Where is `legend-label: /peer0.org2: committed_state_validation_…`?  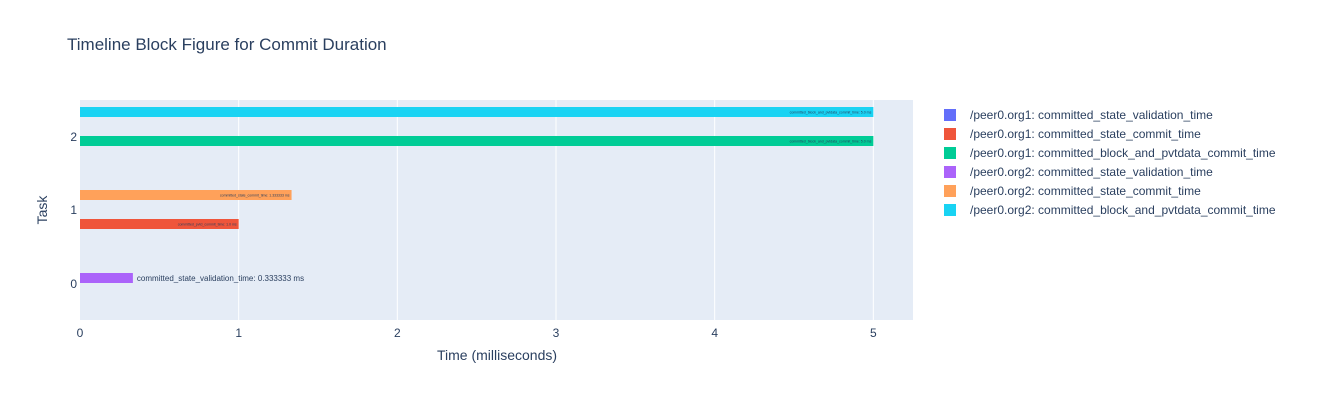 legend-label: /peer0.org2: committed_state_validation_… is located at coordinates (1091, 172).